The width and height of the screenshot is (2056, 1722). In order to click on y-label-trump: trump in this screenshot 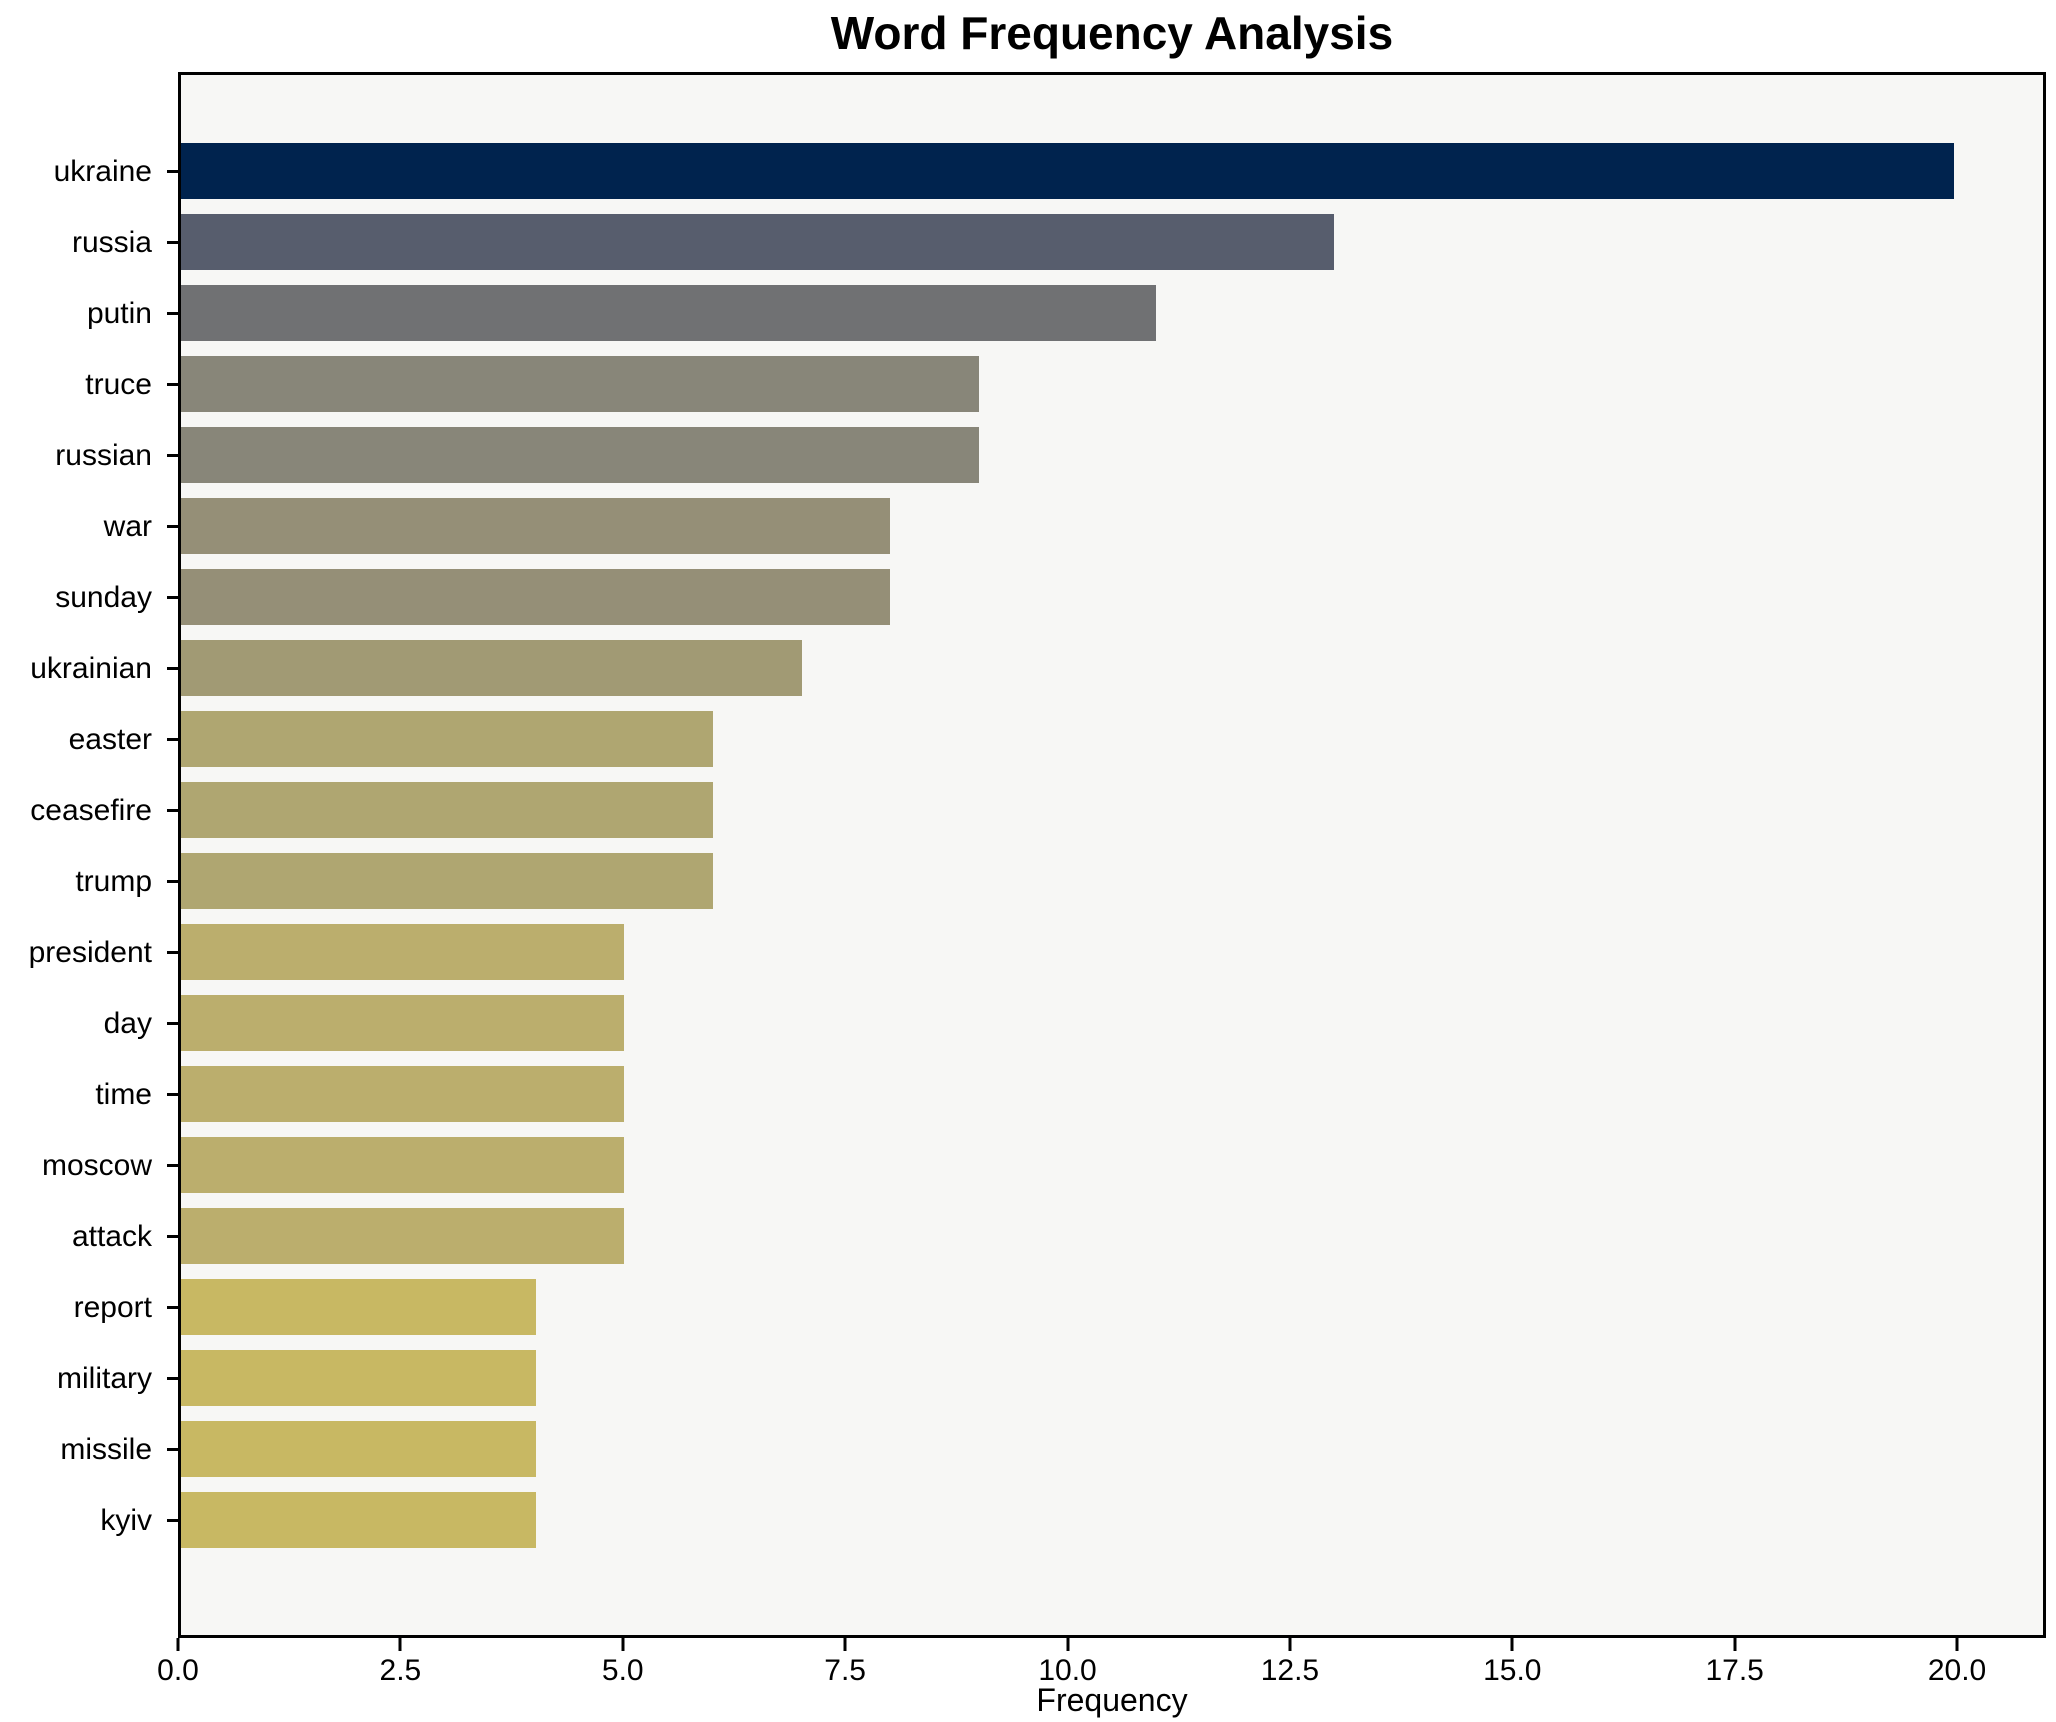, I will do `click(89, 881)`.